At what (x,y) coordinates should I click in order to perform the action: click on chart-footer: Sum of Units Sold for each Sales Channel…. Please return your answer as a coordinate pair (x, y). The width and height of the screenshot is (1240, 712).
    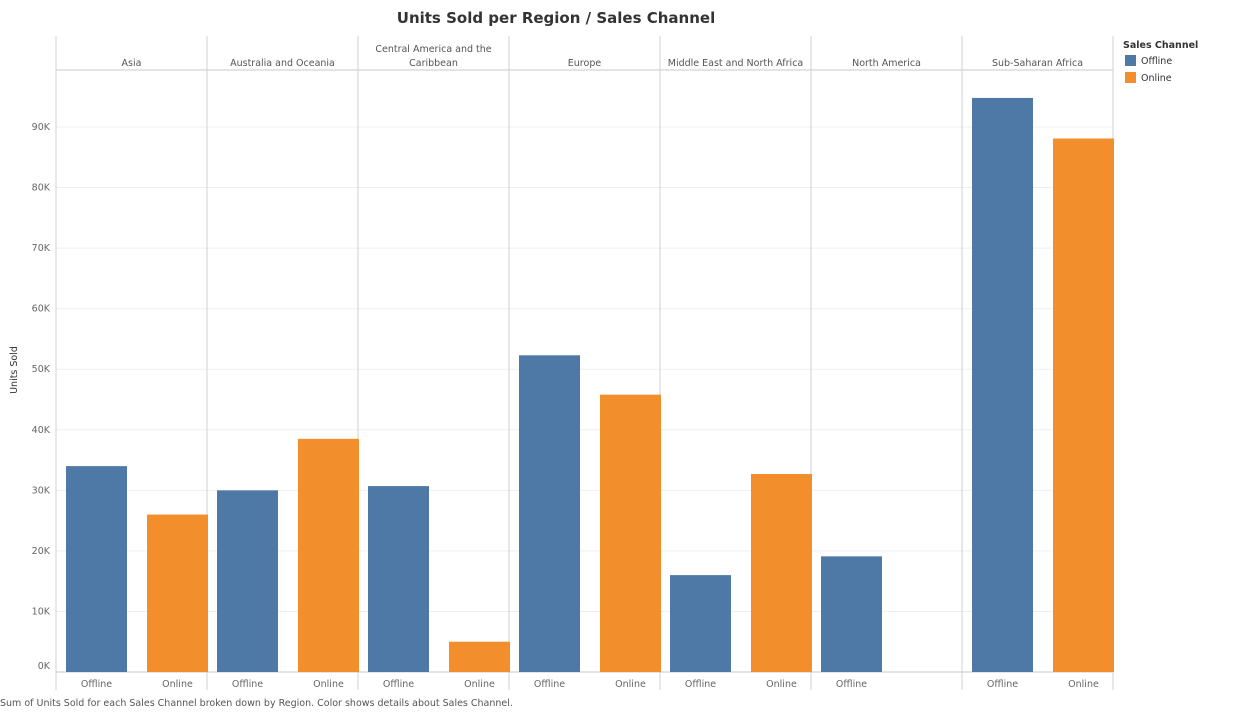
    Looking at the image, I should click on (256, 703).